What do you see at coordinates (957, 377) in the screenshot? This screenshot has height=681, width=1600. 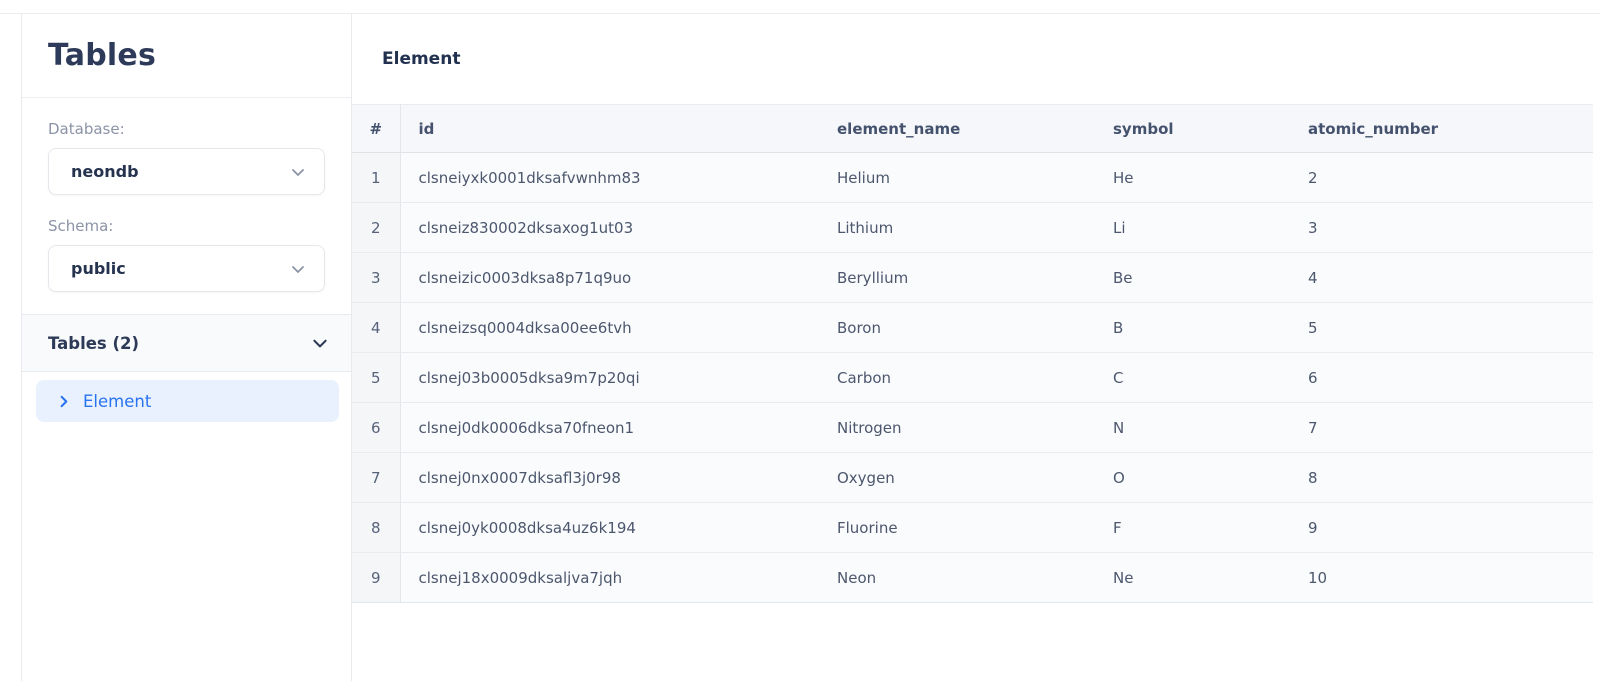 I see `cell-element_name: Carbon` at bounding box center [957, 377].